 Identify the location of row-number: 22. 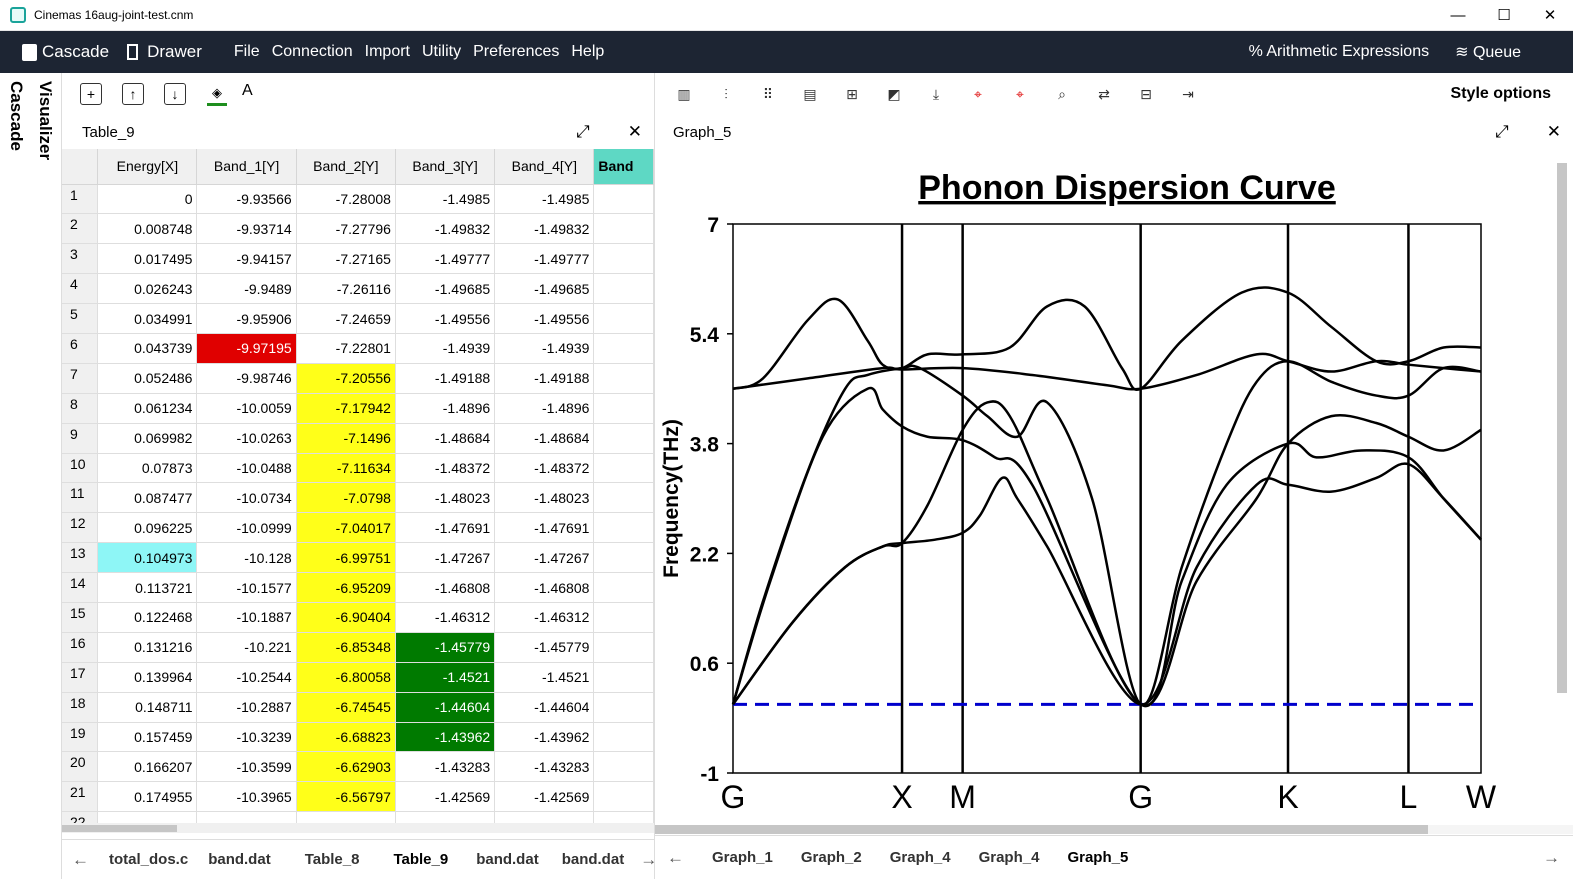
(80, 817).